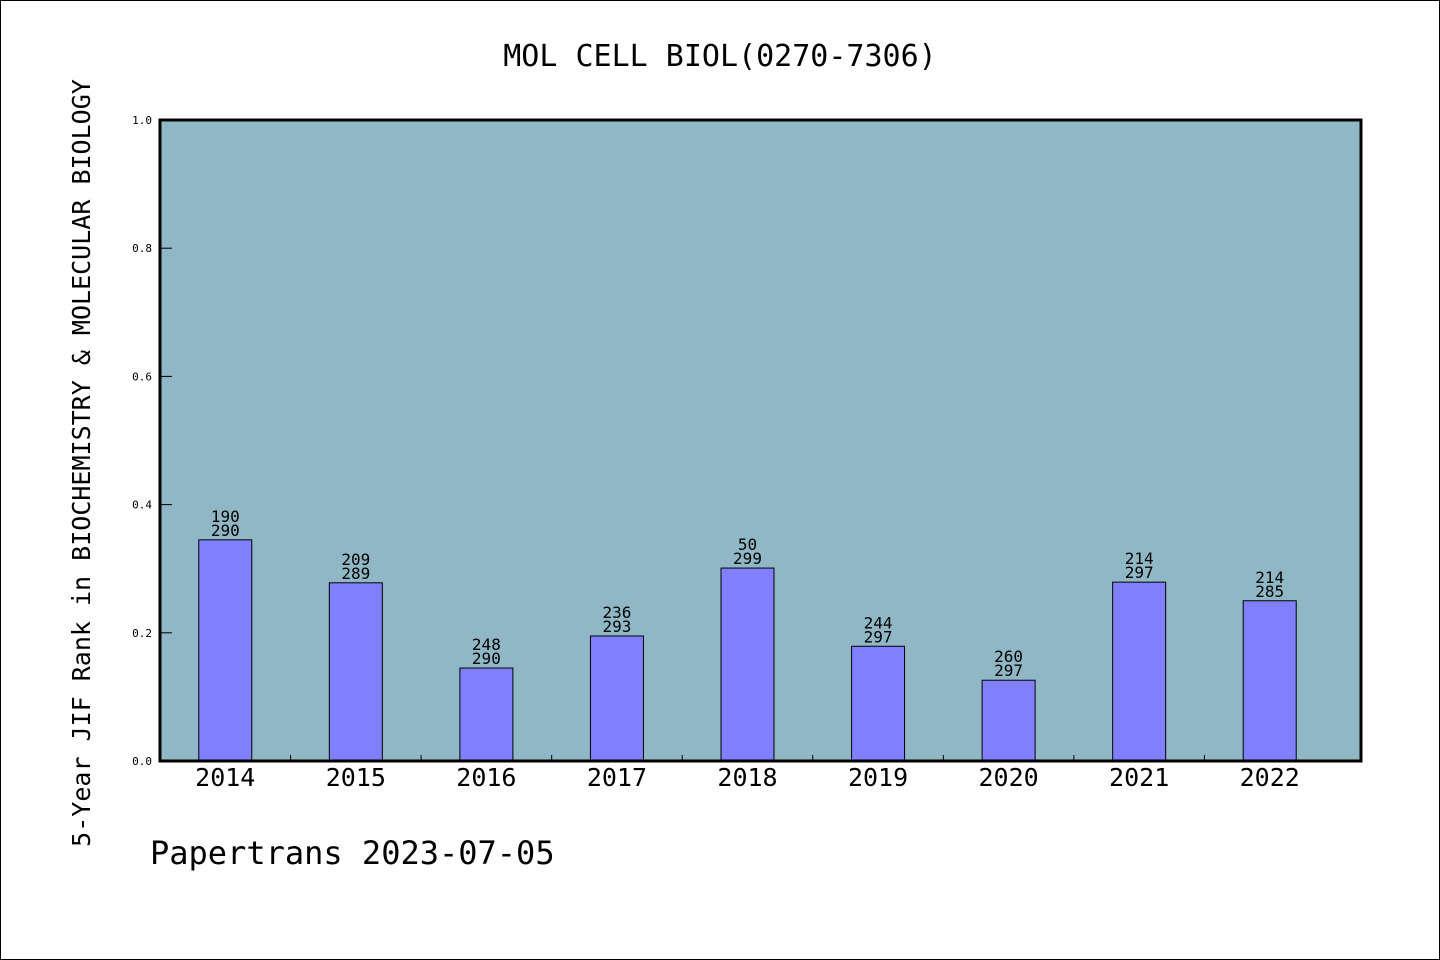 The width and height of the screenshot is (1440, 960). I want to click on x-tick-label: 2014, so click(225, 777).